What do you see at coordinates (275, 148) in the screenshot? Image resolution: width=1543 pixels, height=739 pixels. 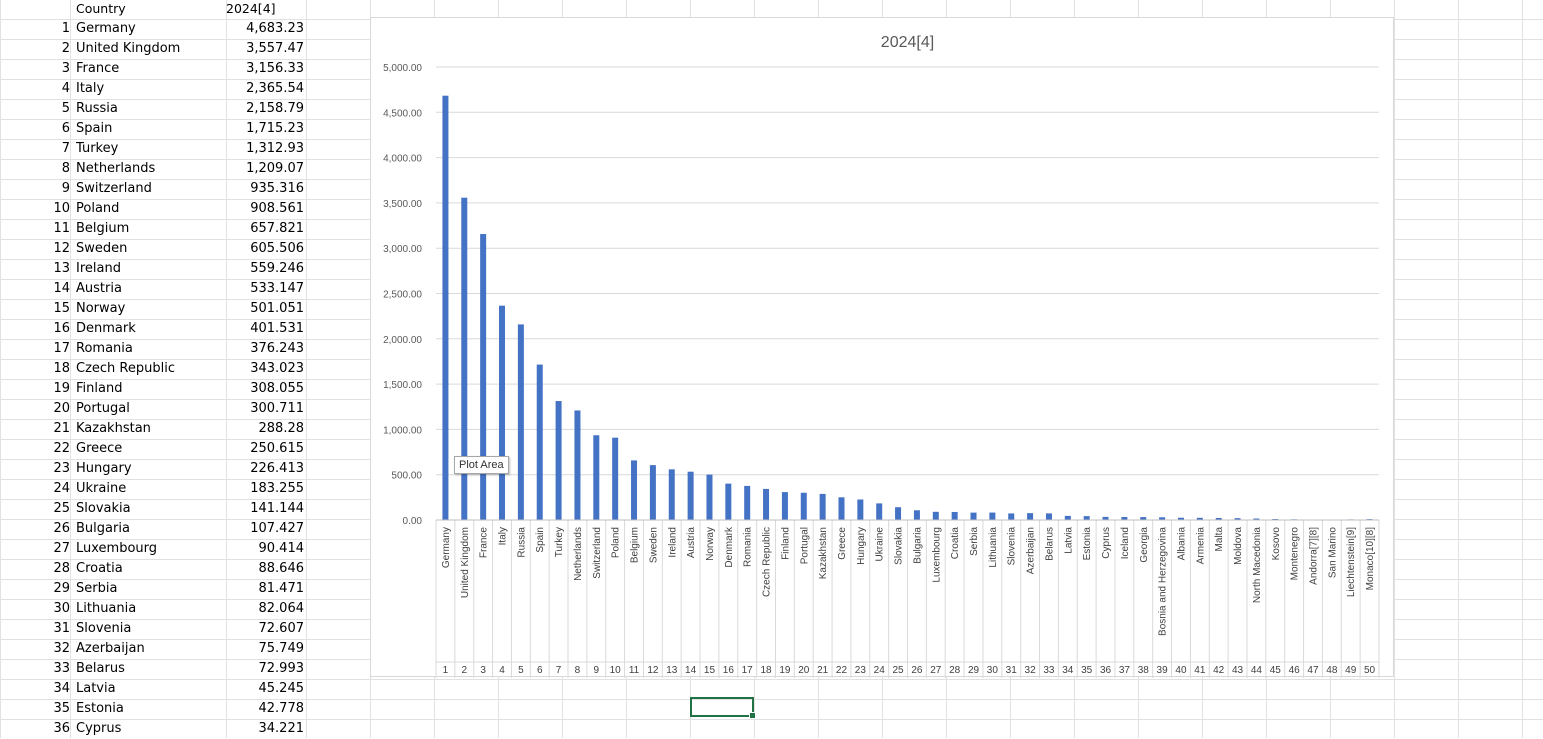 I see `row-value: 1,312.93` at bounding box center [275, 148].